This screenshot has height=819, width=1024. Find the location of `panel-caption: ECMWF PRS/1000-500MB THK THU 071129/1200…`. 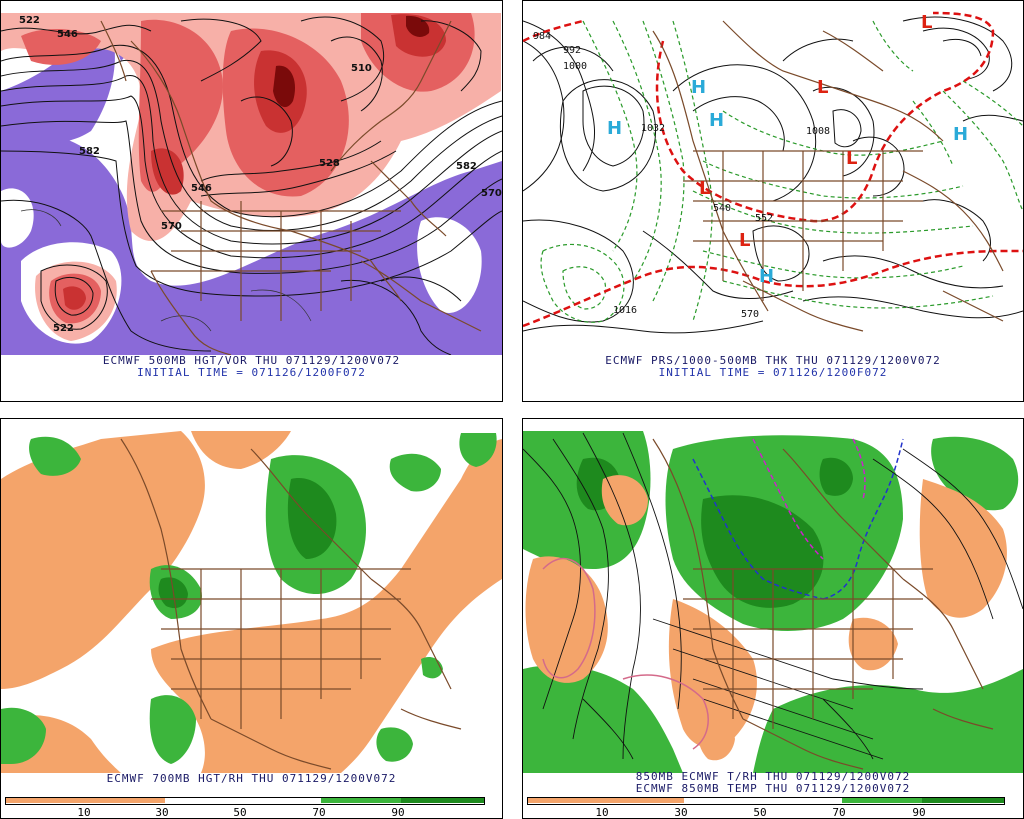

panel-caption: ECMWF PRS/1000-500MB THK THU 071129/1200… is located at coordinates (773, 360).